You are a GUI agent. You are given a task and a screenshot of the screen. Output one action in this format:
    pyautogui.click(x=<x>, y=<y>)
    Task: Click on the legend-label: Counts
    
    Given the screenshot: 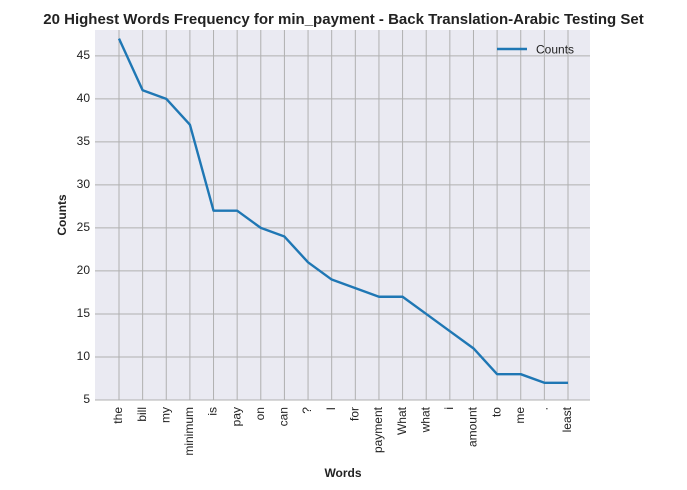 What is the action you would take?
    pyautogui.click(x=555, y=50)
    